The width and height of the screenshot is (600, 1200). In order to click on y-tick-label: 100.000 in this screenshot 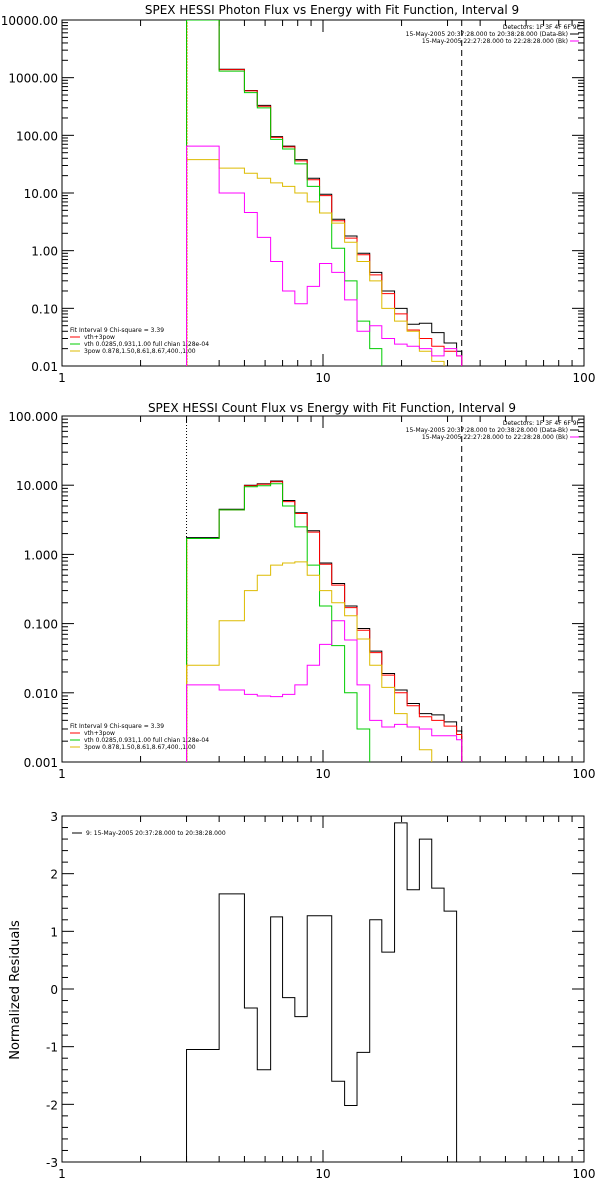, I will do `click(33, 417)`.